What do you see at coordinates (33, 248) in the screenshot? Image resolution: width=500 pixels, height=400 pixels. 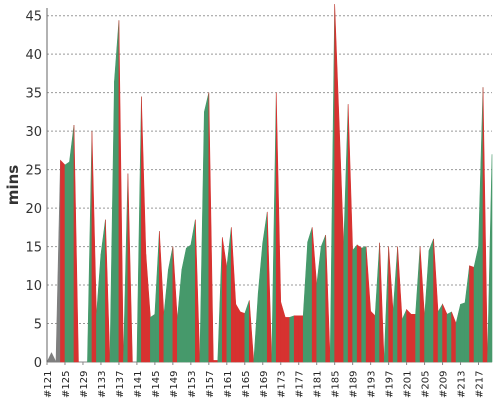 I see `y-tick-label: 15` at bounding box center [33, 248].